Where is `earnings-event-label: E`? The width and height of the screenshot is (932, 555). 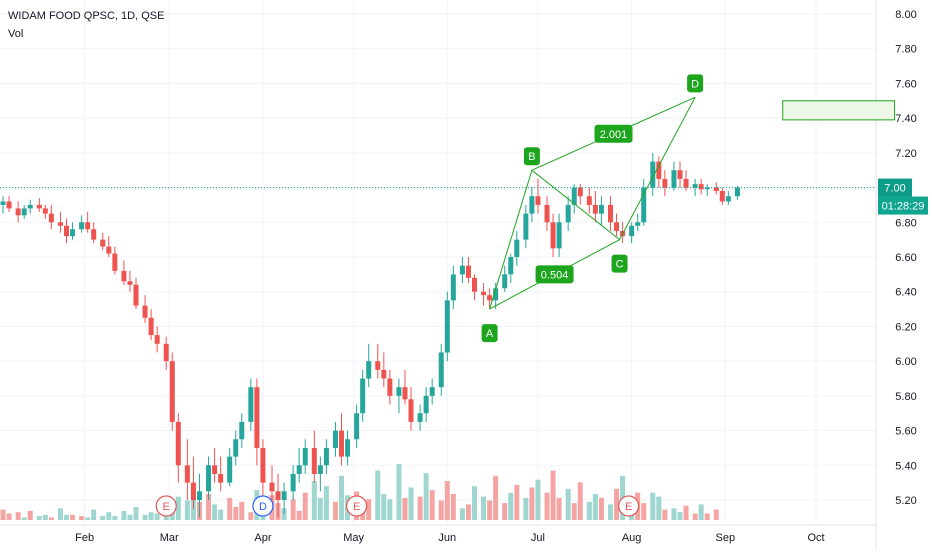
earnings-event-label: E is located at coordinates (356, 507).